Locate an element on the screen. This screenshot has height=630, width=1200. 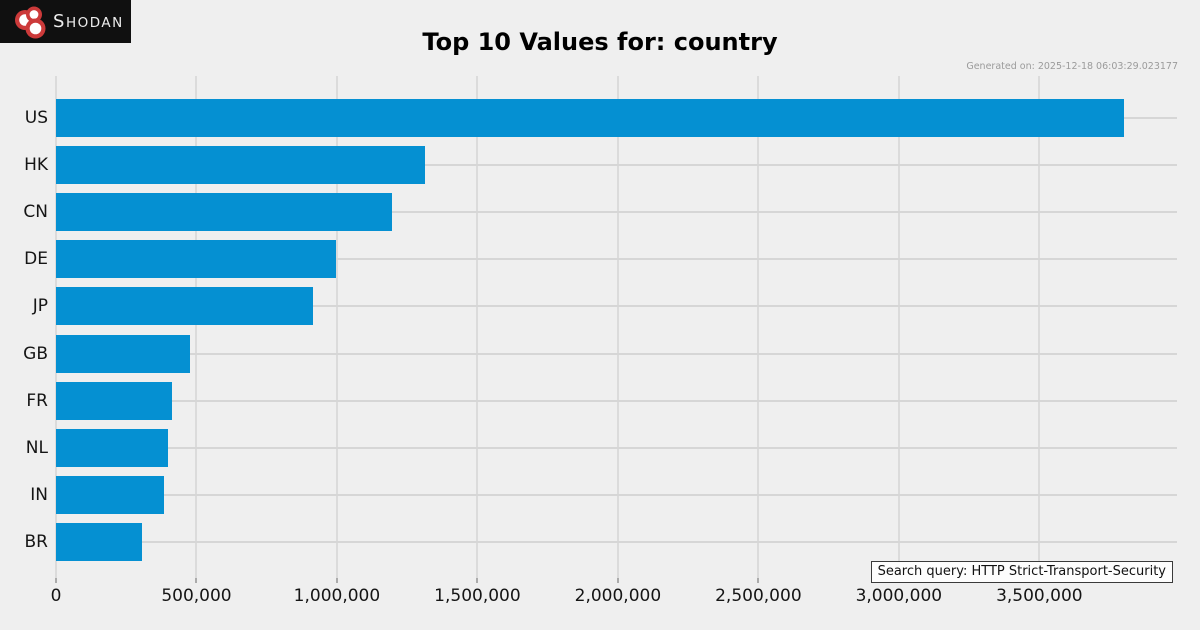
shodan-cluster-icon is located at coordinates (30, 22).